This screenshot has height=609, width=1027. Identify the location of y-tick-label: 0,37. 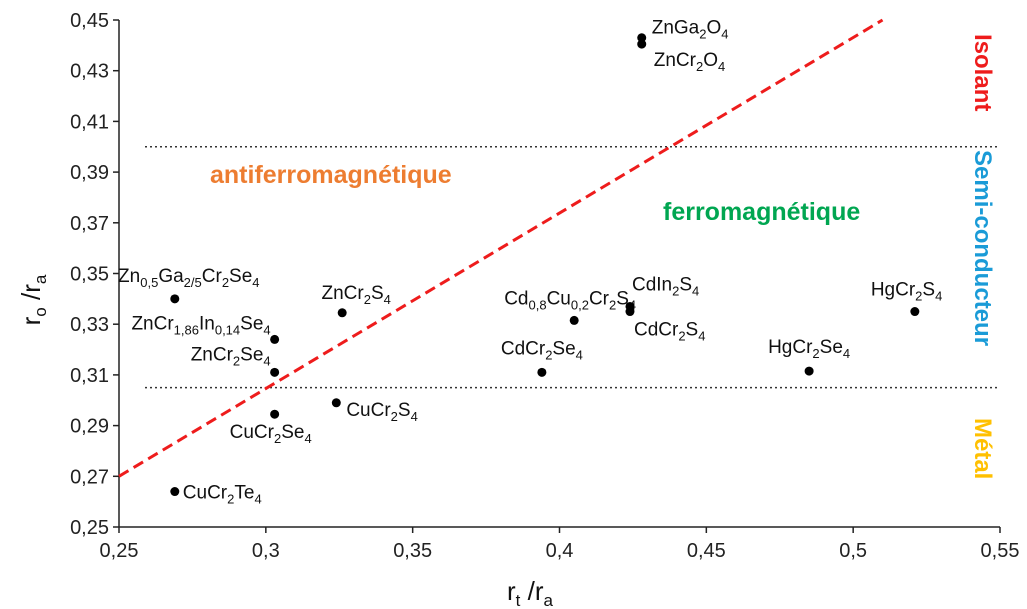
(89, 224).